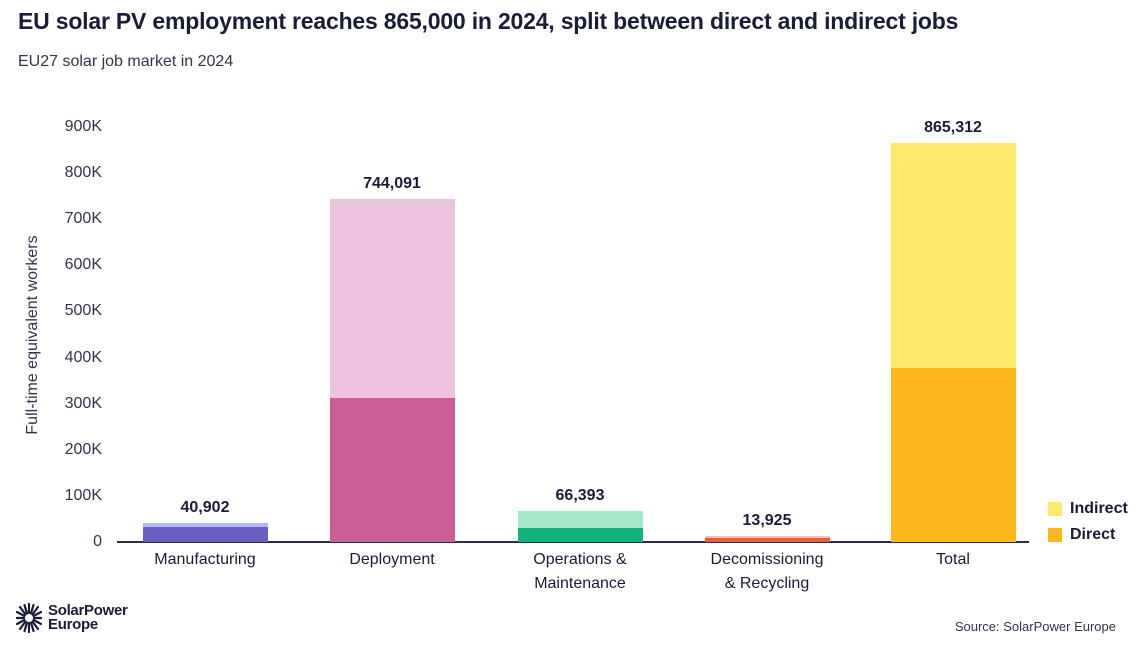  I want to click on bar-value-label: 744,091, so click(392, 183).